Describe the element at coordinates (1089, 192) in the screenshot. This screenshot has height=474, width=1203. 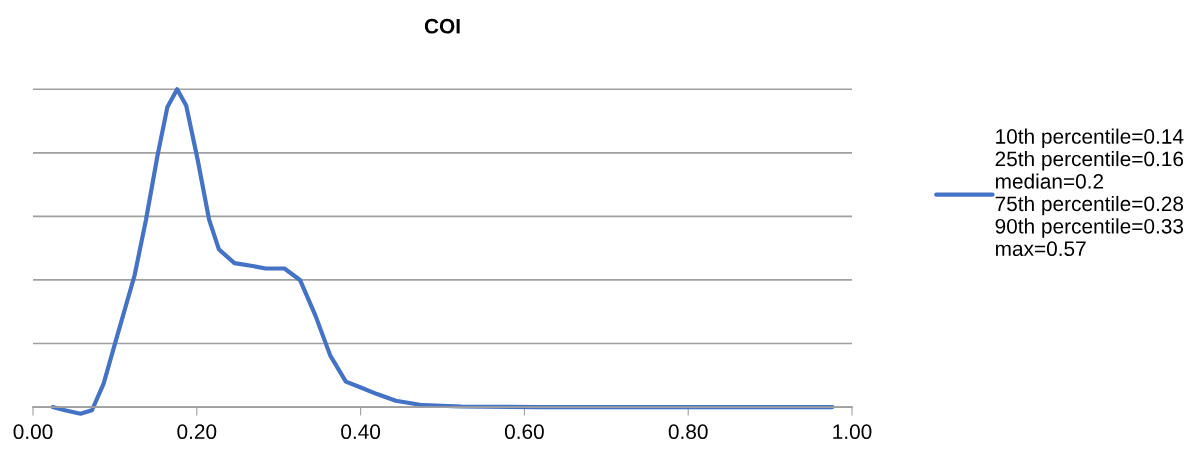
I see `legend-label: 10th percentile=0.14 25th percentile=0.16 median=0.2 75th percentile=0.28 90th percentile=0.33 max=0.57` at that location.